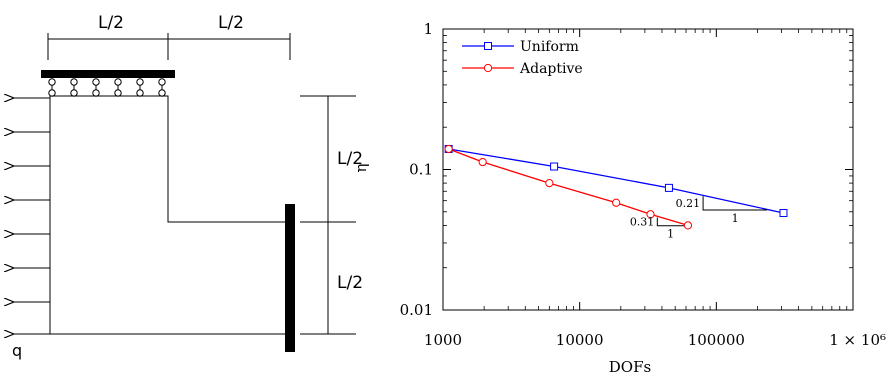 This screenshot has height=375, width=891. I want to click on run-label-1: 1, so click(670, 234).